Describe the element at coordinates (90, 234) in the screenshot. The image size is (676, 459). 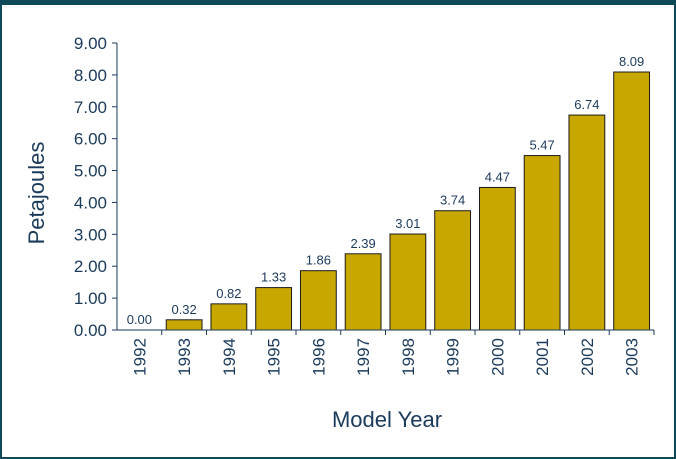
I see `y-tick-label: 3.00` at that location.